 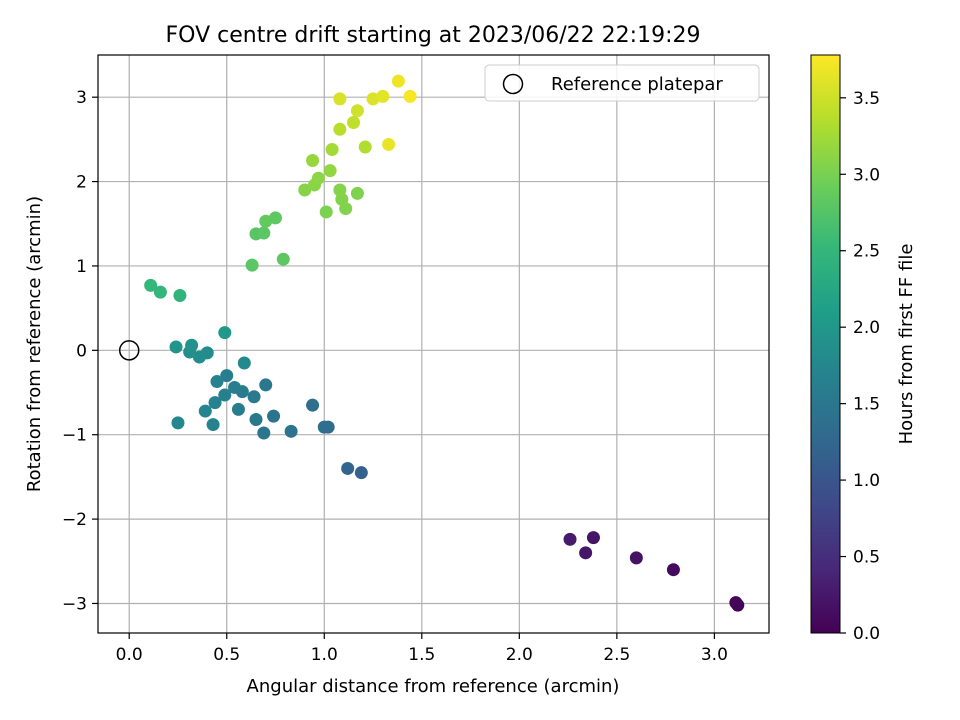 I want to click on colorbar-tick-label: 0.5, so click(x=866, y=558).